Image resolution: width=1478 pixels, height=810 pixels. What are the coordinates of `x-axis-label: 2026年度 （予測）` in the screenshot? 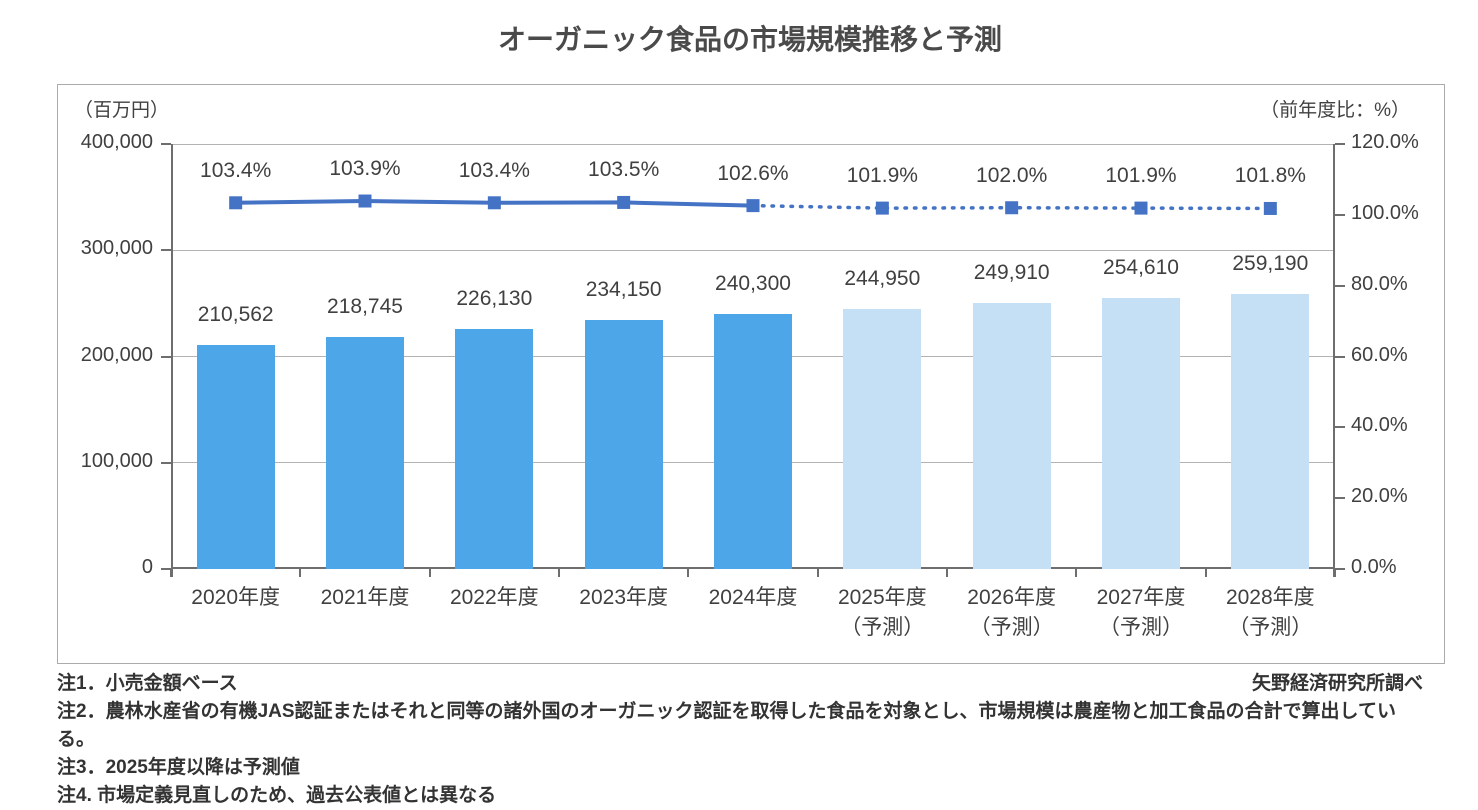 It's located at (1011, 613).